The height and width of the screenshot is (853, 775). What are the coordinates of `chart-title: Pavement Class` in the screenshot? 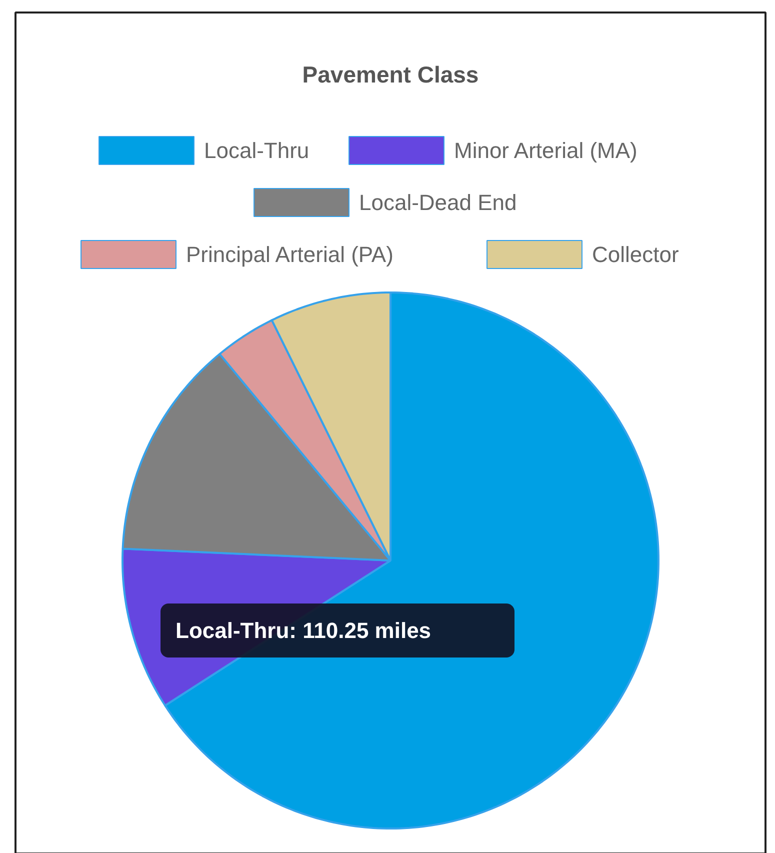 It's located at (390, 75).